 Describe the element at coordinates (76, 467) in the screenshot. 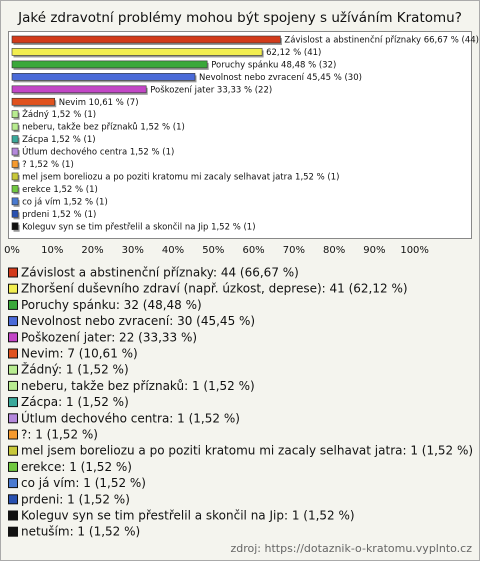

I see `legend-label: erekce: 1 (1,52 %)` at that location.